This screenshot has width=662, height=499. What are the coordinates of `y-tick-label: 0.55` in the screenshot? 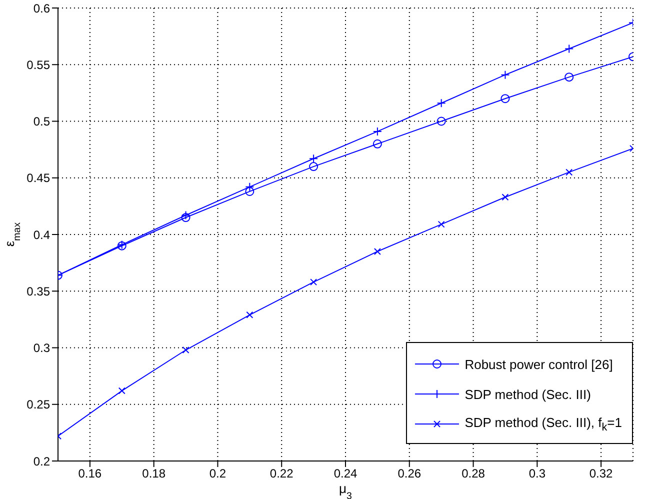 It's located at (38, 65).